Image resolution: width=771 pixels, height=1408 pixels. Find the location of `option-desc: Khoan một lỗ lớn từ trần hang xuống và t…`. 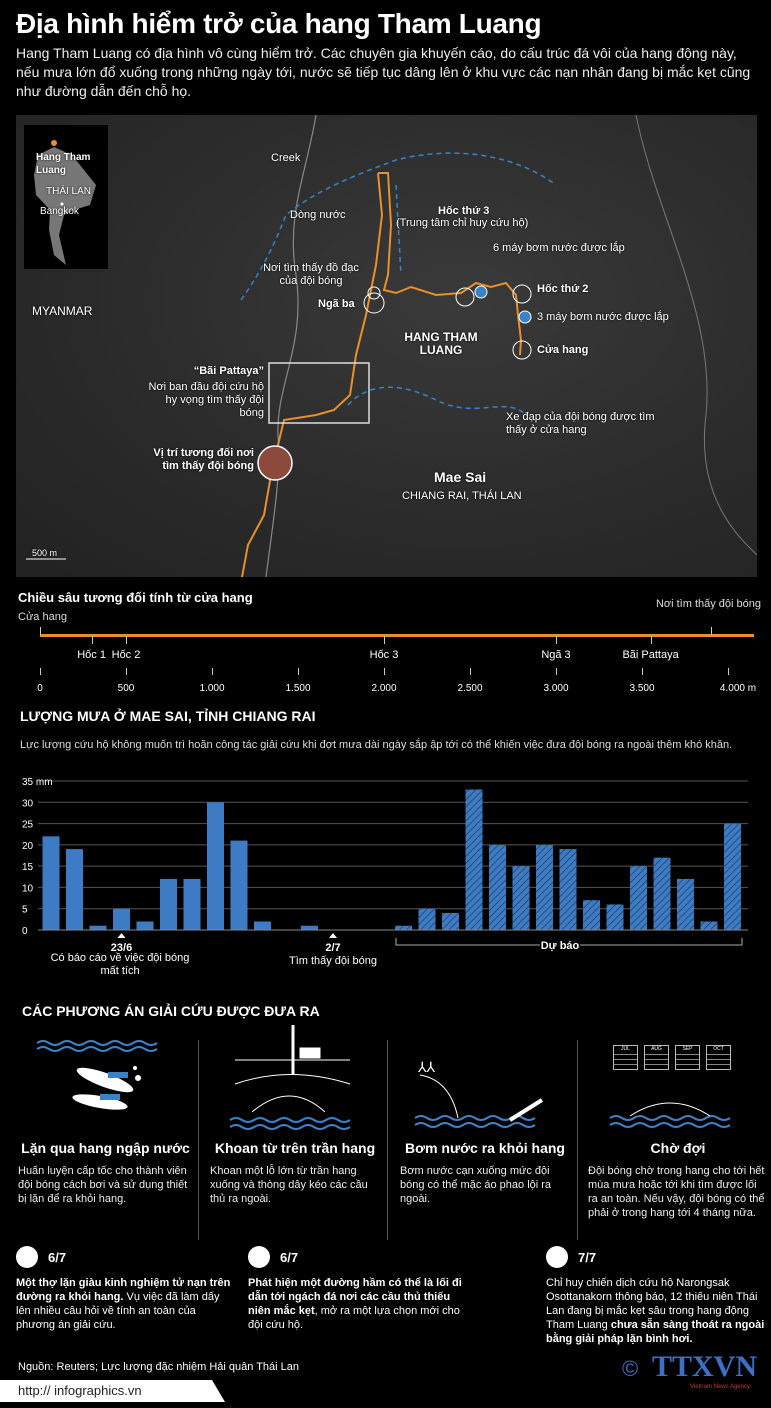

option-desc: Khoan một lỗ lớn từ trần hang xuống và t… is located at coordinates (289, 1185).